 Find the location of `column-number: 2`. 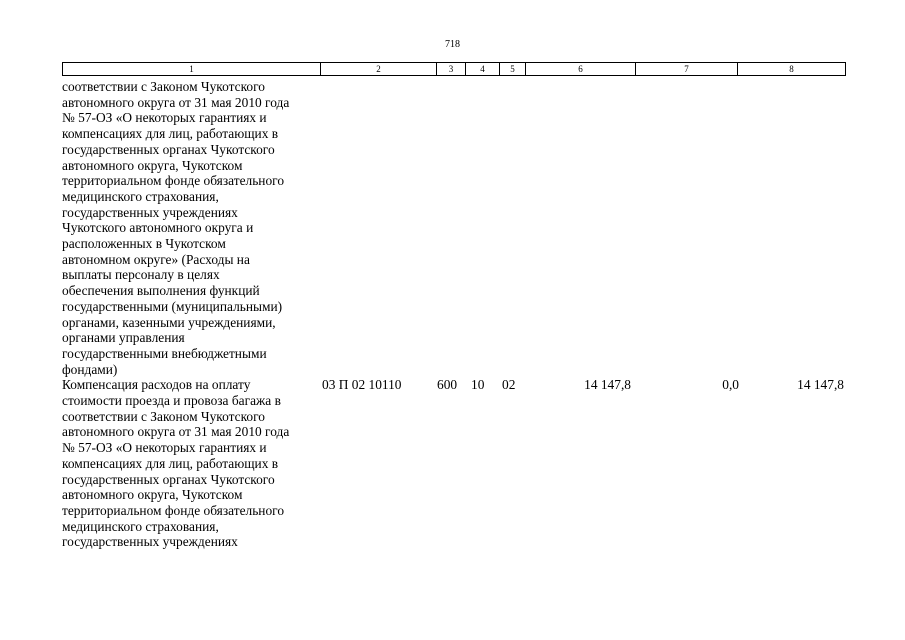

column-number: 2 is located at coordinates (378, 69).